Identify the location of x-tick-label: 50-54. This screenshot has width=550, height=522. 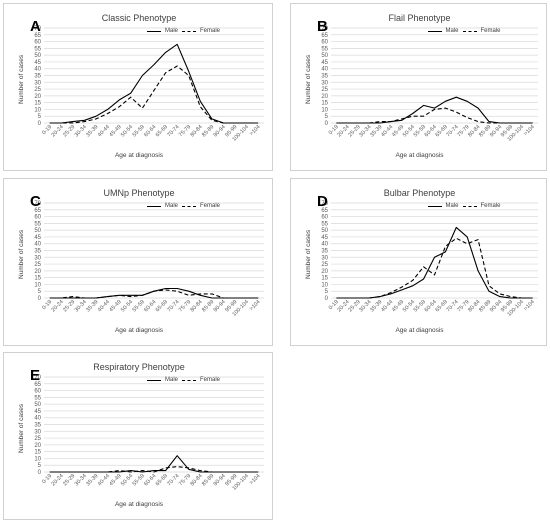
(127, 131).